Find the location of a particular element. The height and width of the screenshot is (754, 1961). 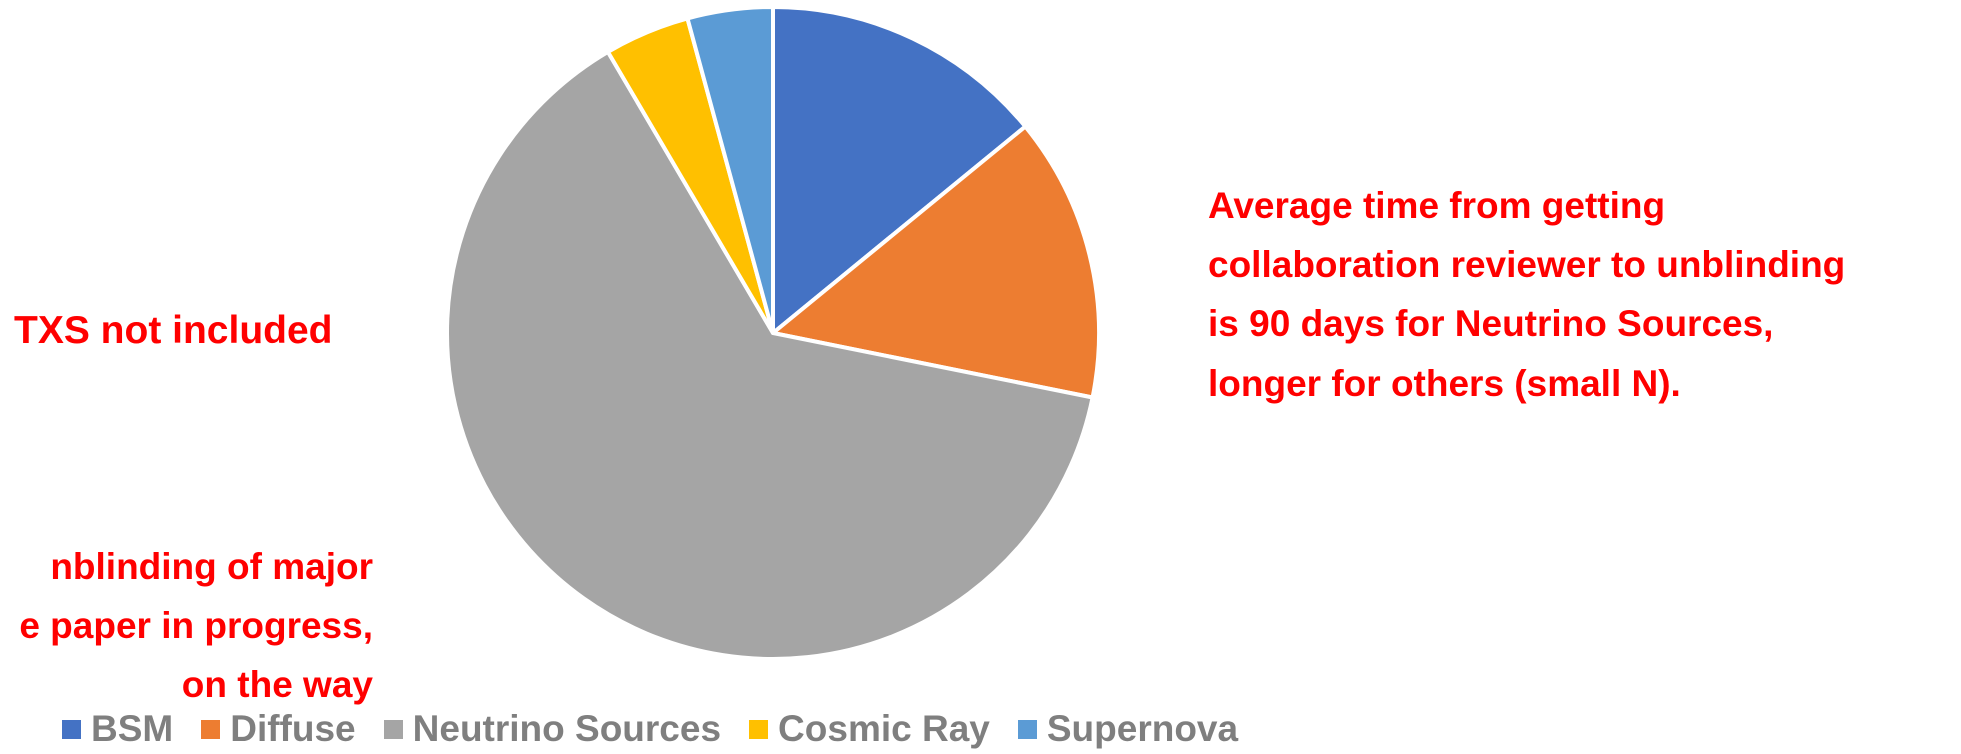

legend-label: Supernova is located at coordinates (1142, 728).